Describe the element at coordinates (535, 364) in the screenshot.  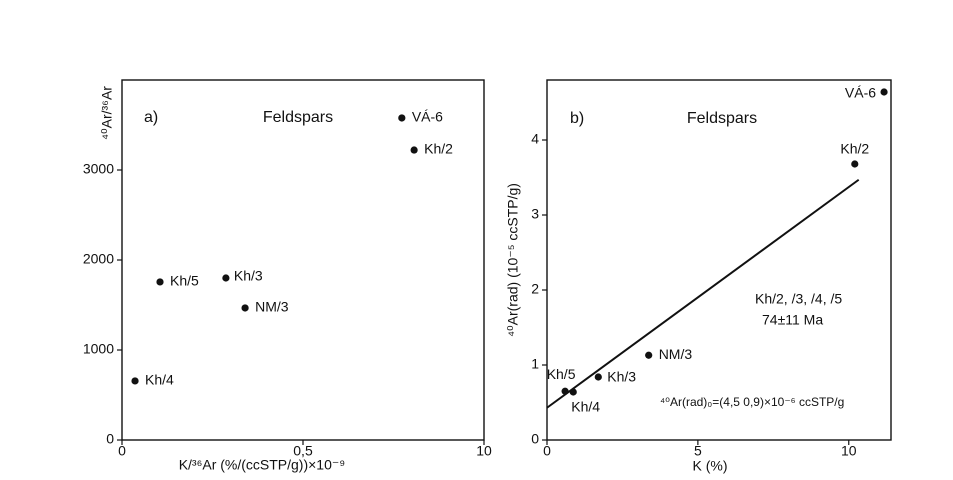
I see `y-tick-label: 1` at that location.